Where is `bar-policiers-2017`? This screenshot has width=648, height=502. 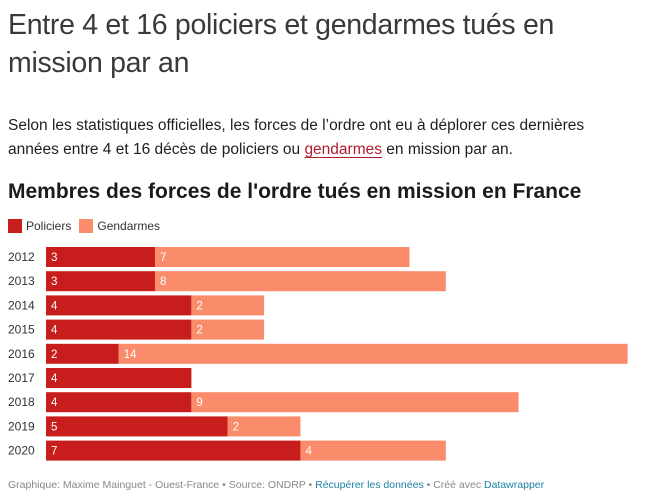
bar-policiers-2017 is located at coordinates (119, 378).